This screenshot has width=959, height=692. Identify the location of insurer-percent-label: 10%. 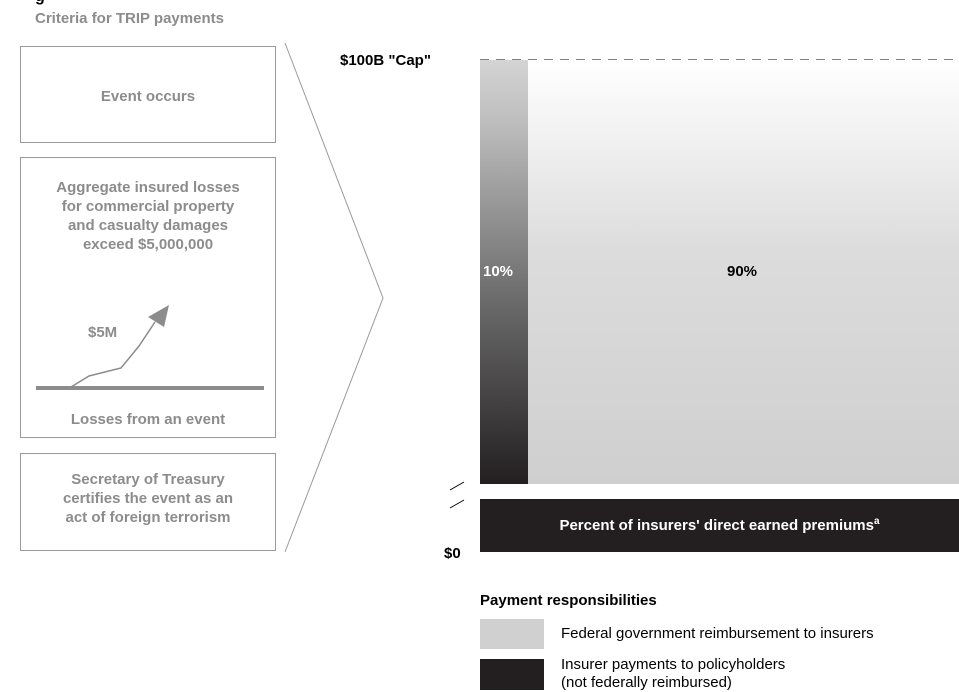
(498, 271).